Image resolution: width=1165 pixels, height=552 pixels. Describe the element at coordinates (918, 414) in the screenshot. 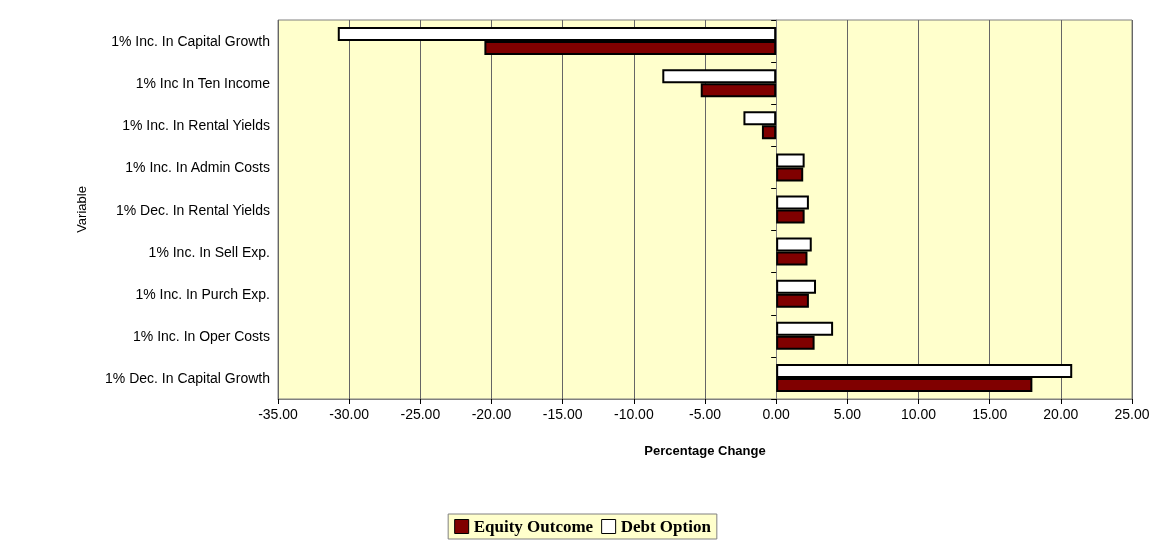

I see `x-tick-label: 10.00` at that location.